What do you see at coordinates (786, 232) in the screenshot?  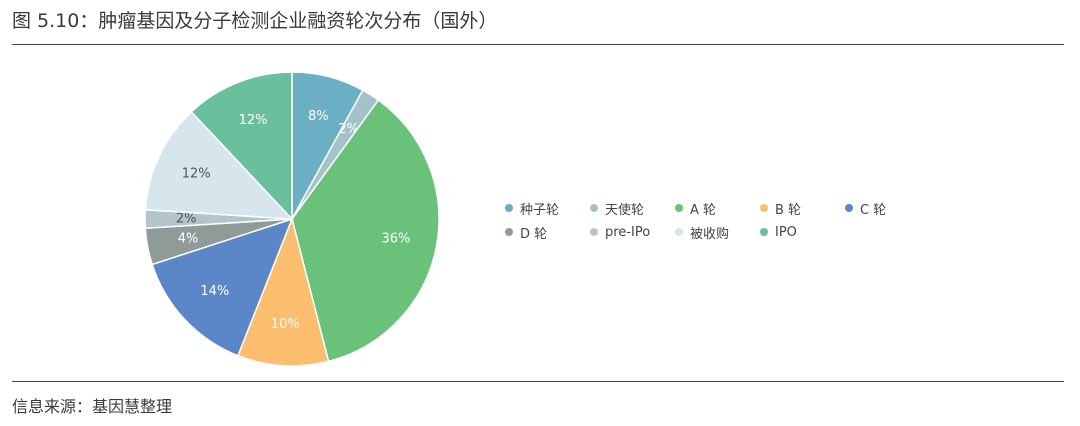 I see `legend-label: IPO` at bounding box center [786, 232].